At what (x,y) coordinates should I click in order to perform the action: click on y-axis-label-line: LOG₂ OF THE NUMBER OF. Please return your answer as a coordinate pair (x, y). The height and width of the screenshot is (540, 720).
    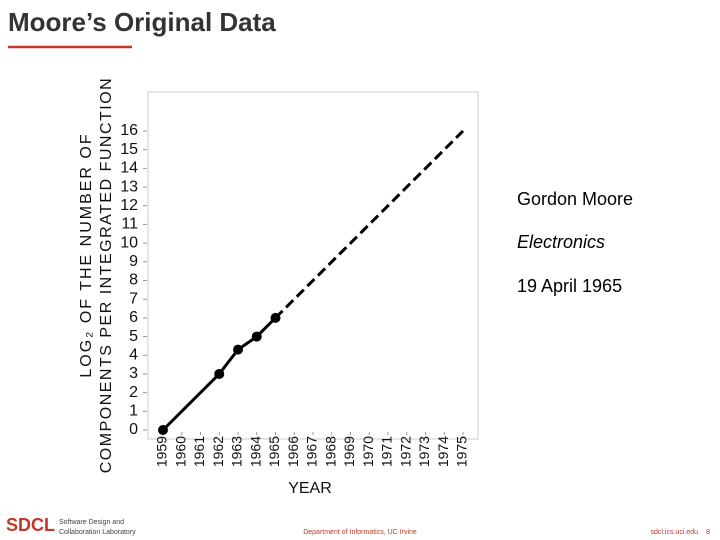
    Looking at the image, I should click on (86, 254).